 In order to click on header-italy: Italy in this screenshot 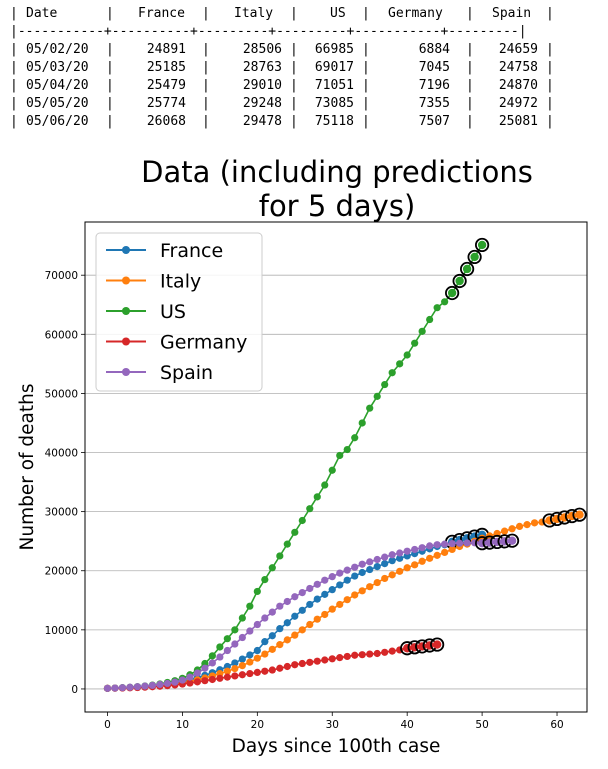, I will do `click(254, 13)`.